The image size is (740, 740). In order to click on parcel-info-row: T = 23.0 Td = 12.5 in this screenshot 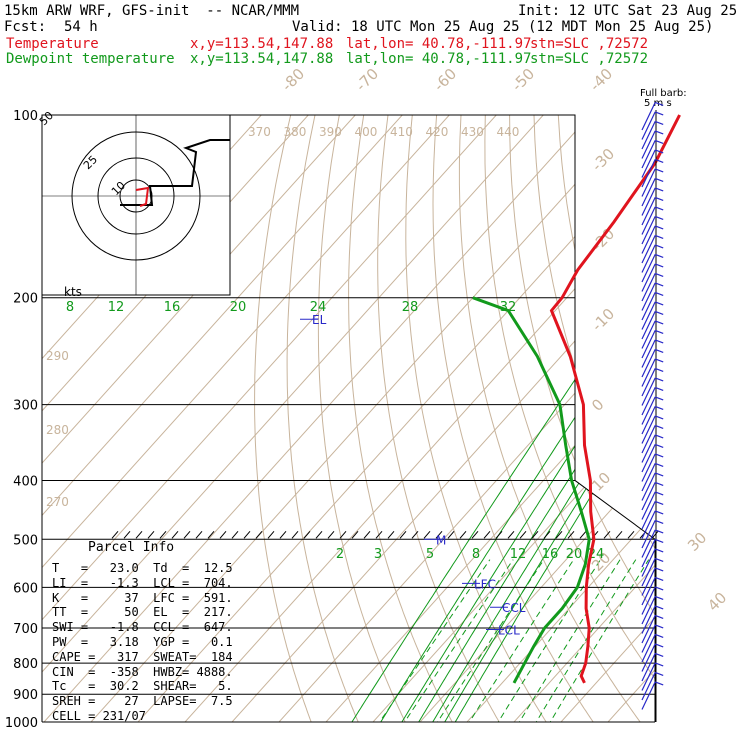, I will do `click(142, 568)`.